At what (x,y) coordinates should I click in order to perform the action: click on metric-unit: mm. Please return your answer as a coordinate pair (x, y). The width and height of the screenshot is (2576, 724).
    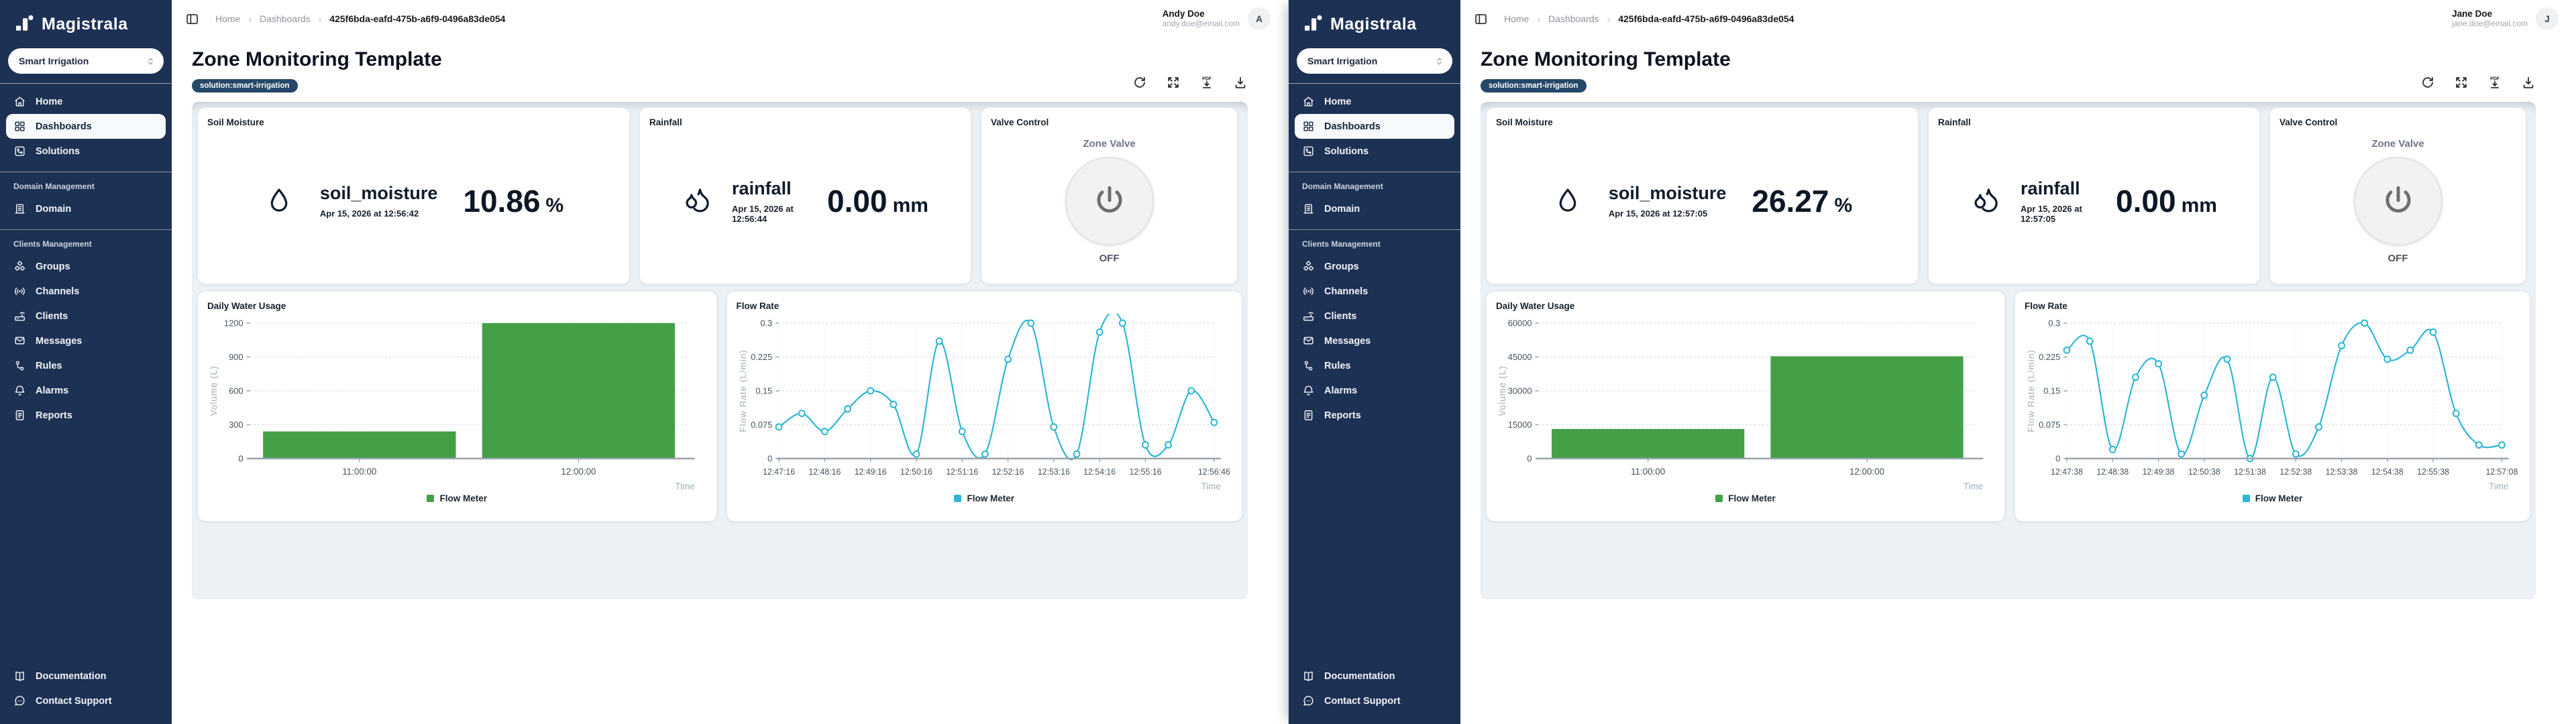
    Looking at the image, I should click on (2199, 205).